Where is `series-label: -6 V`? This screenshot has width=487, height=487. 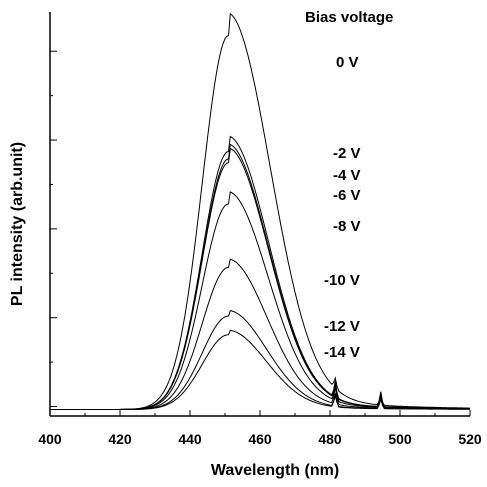 series-label: -6 V is located at coordinates (347, 195).